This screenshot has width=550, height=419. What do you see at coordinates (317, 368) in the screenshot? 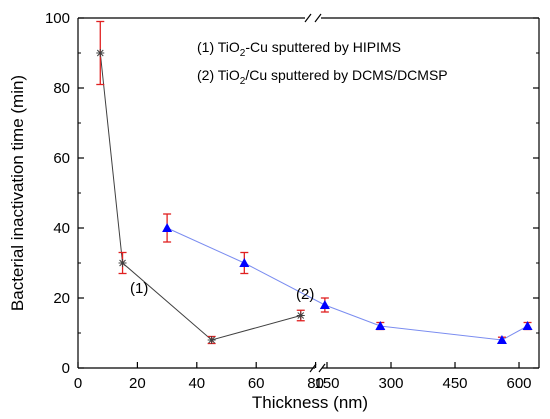
I see `axis-break-bottom` at bounding box center [317, 368].